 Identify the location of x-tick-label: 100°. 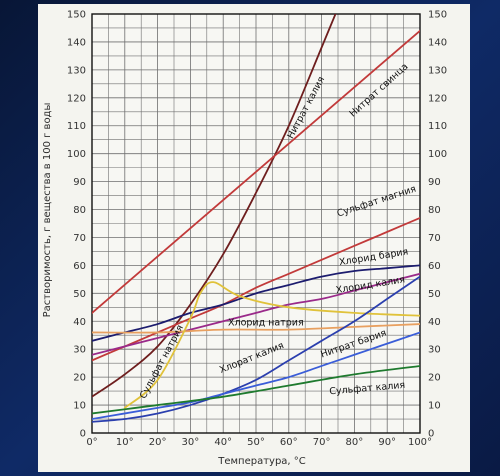
(420, 442).